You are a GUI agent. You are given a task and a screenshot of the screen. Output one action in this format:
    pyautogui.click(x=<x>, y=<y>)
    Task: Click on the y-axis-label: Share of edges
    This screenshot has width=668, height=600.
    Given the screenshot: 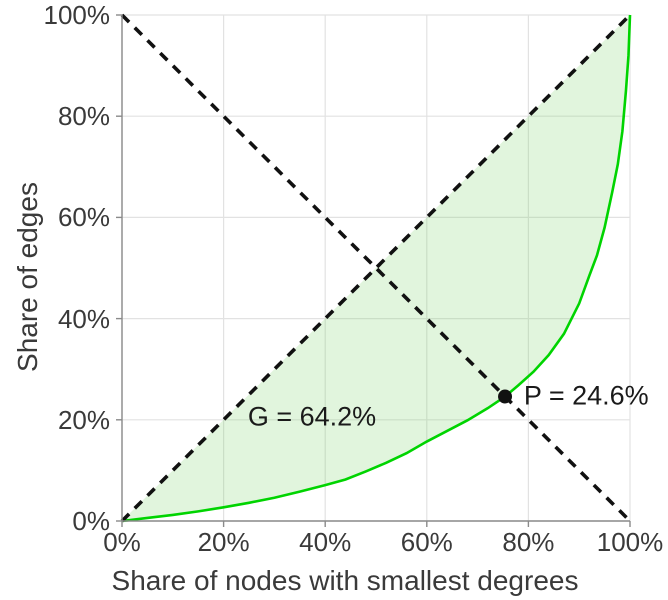 What is the action you would take?
    pyautogui.click(x=27, y=277)
    